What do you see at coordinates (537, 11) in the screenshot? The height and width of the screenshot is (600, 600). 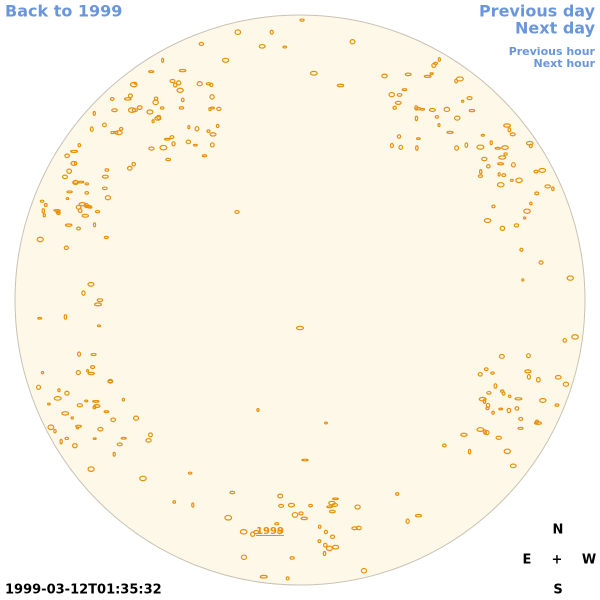 I see `previous-day-link: Previous day` at bounding box center [537, 11].